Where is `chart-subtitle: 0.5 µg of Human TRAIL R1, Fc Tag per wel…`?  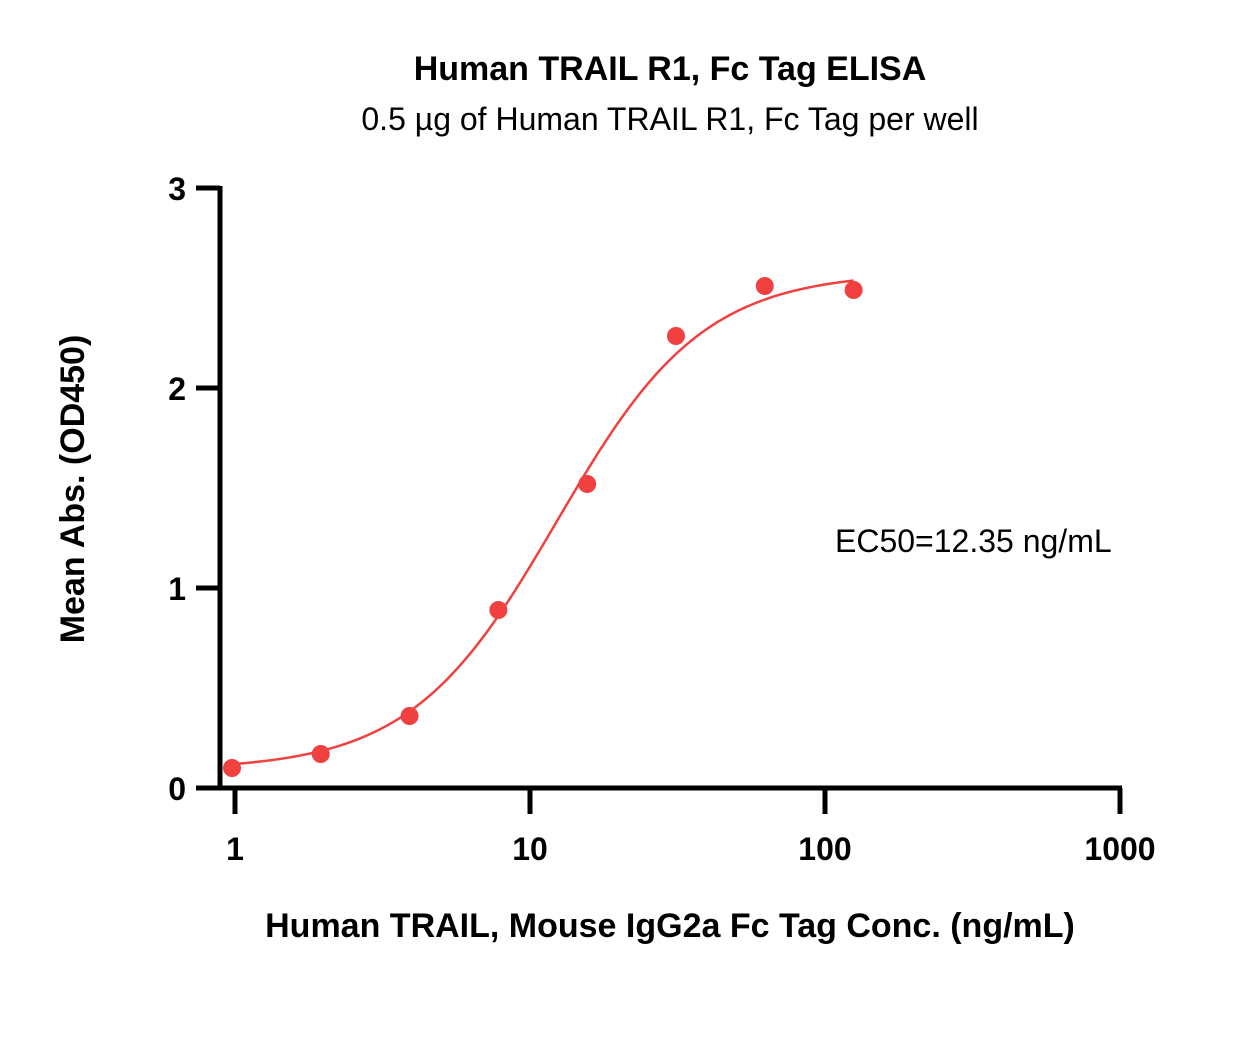 chart-subtitle: 0.5 µg of Human TRAIL R1, Fc Tag per wel… is located at coordinates (669, 119).